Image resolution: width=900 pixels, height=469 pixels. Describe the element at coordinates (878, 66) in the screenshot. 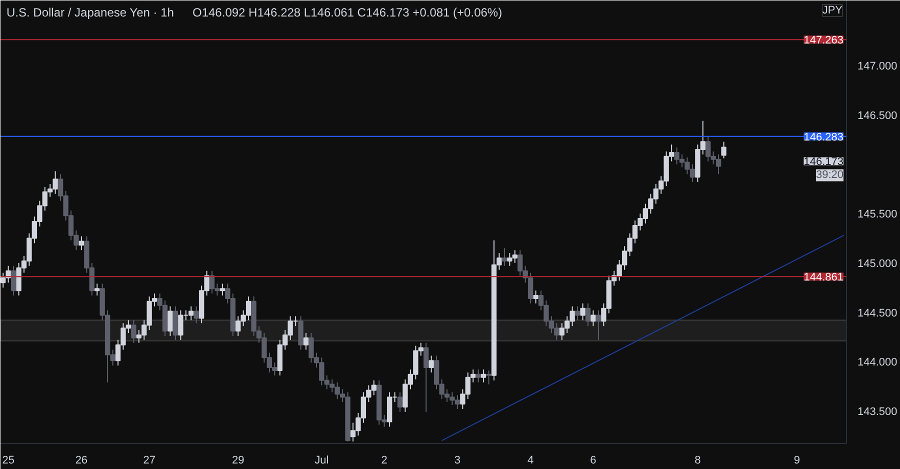

I see `y-tick-label: 147.000` at that location.